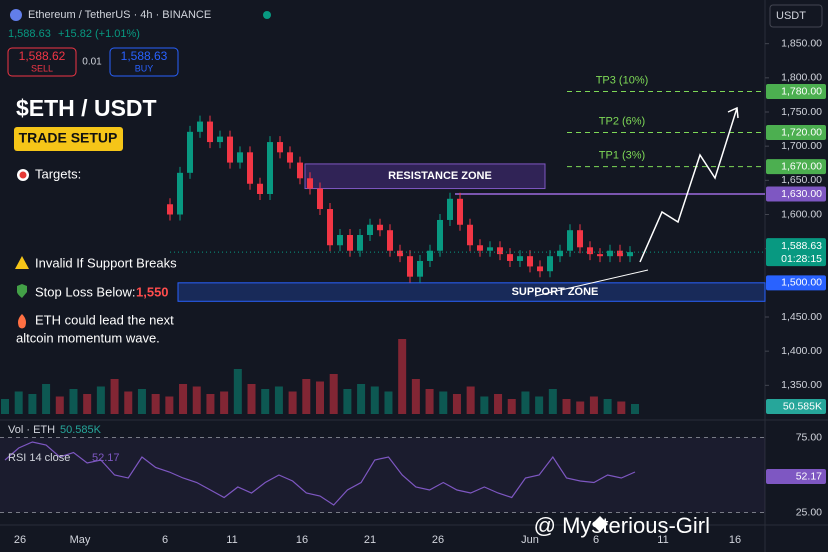 The image size is (828, 552). What do you see at coordinates (42, 56) in the screenshot?
I see `sell-price: 1,588.62` at bounding box center [42, 56].